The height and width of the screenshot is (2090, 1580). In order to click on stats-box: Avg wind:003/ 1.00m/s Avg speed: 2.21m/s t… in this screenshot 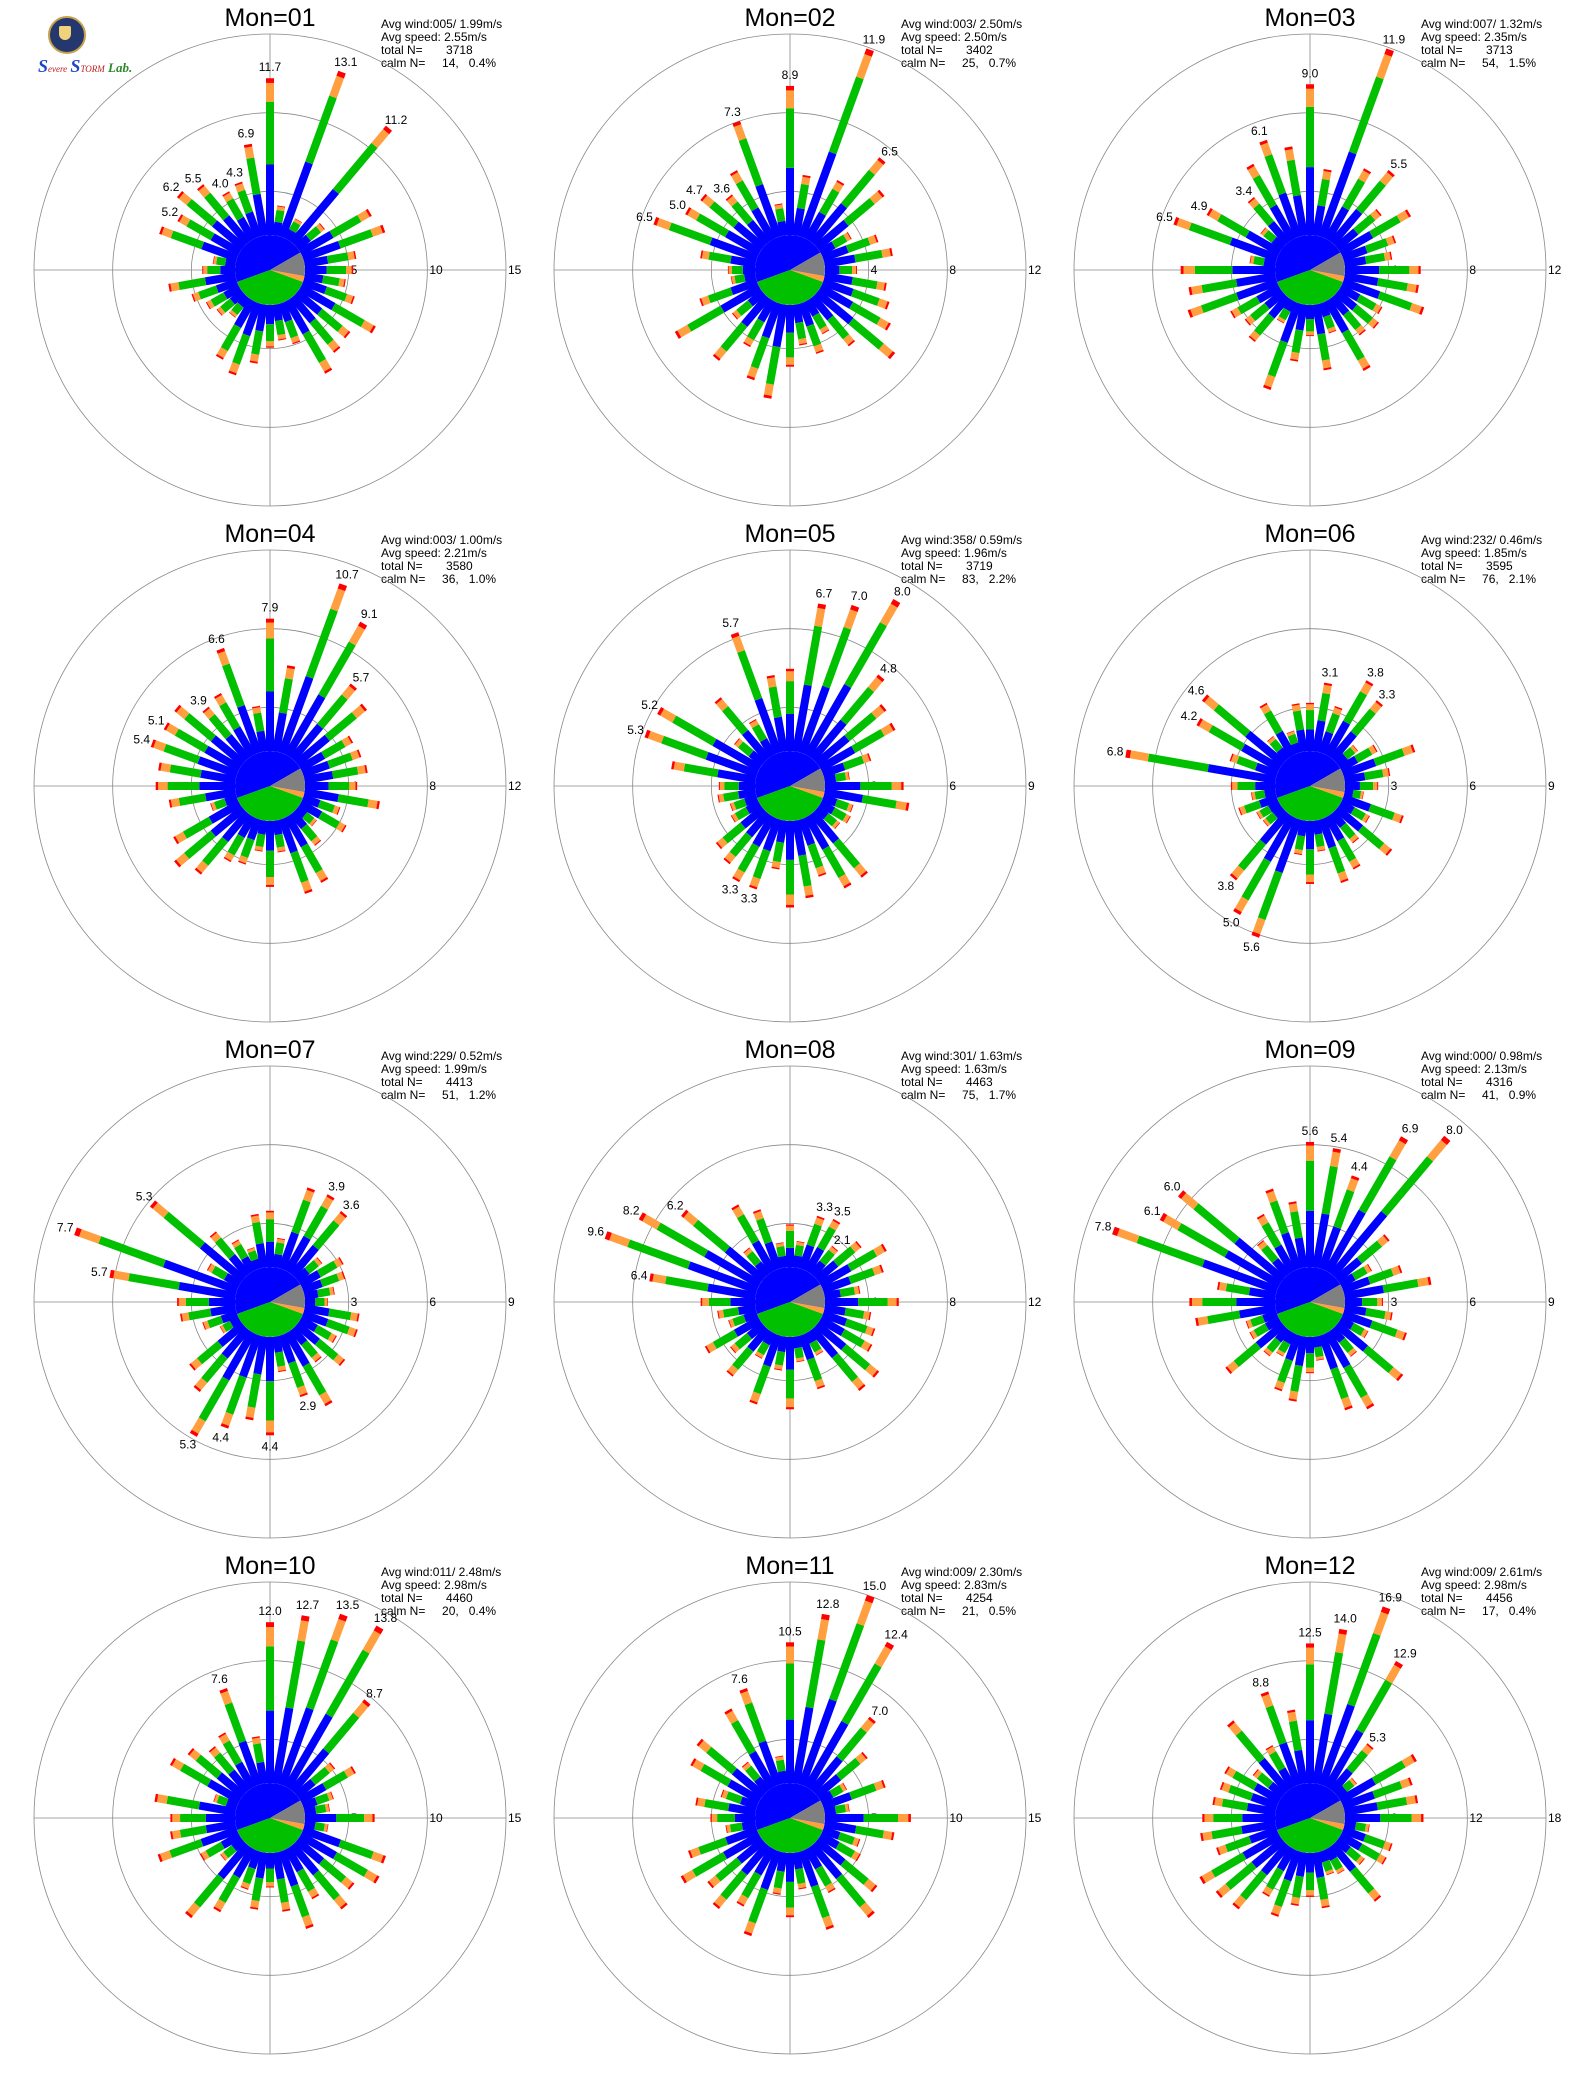, I will do `click(441, 560)`.